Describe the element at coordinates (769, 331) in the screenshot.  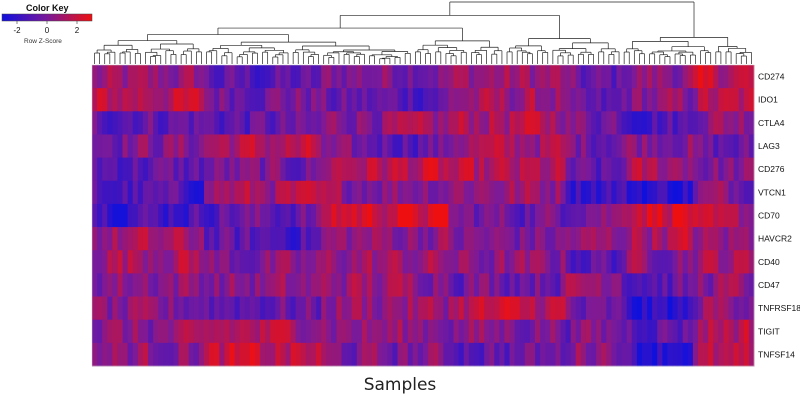
I see `row-label: TIGIT` at that location.